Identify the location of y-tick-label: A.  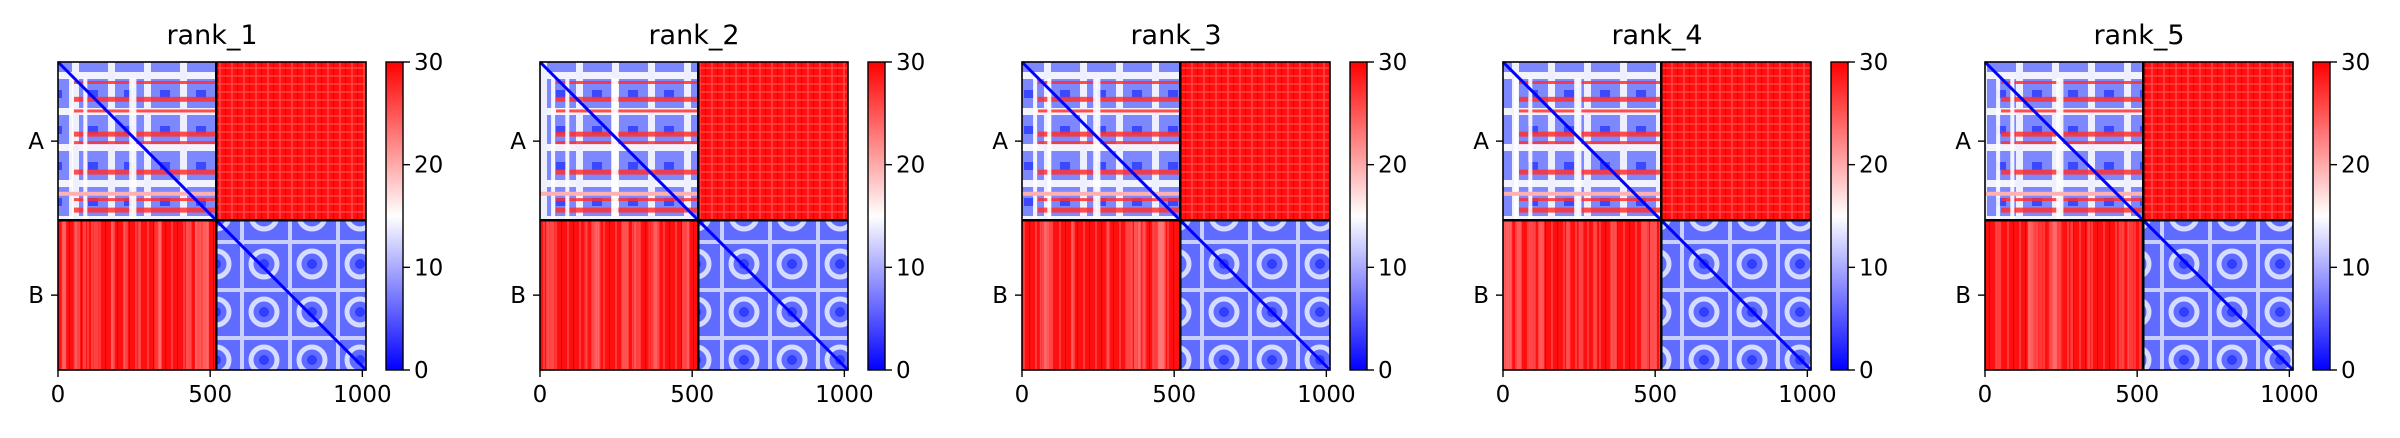
(518, 142).